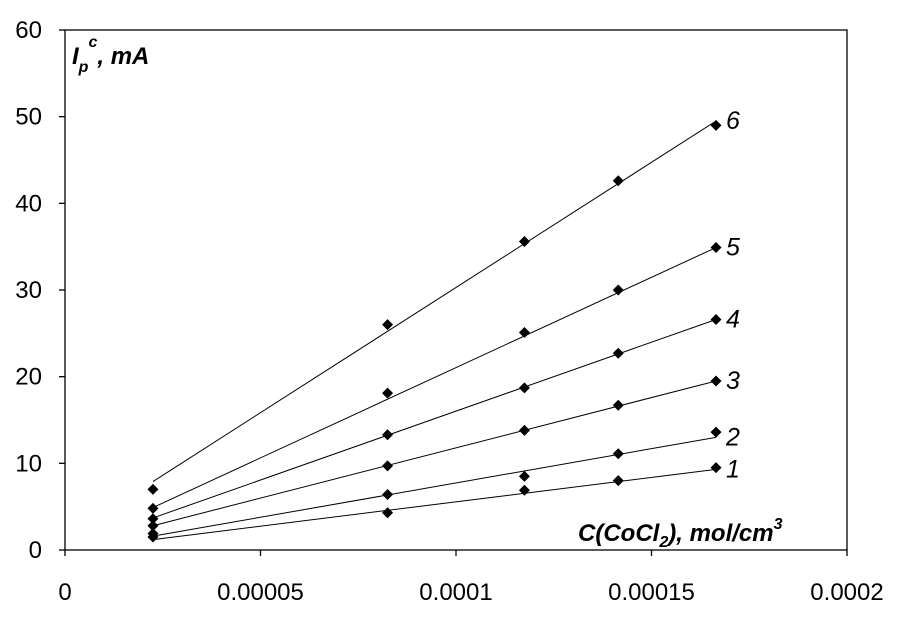 The height and width of the screenshot is (622, 910). Describe the element at coordinates (260, 592) in the screenshot. I see `x-tick-label: 0.00005` at that location.